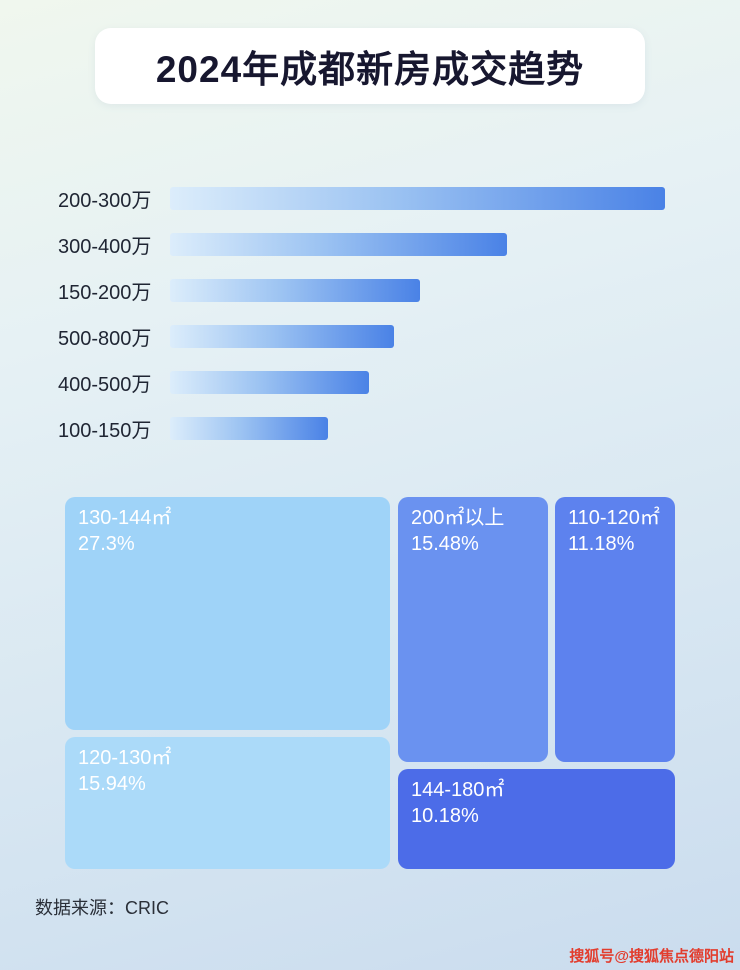 This screenshot has width=740, height=970. I want to click on treemap-block-110-120: 110-120㎡ 11.18%, so click(615, 629).